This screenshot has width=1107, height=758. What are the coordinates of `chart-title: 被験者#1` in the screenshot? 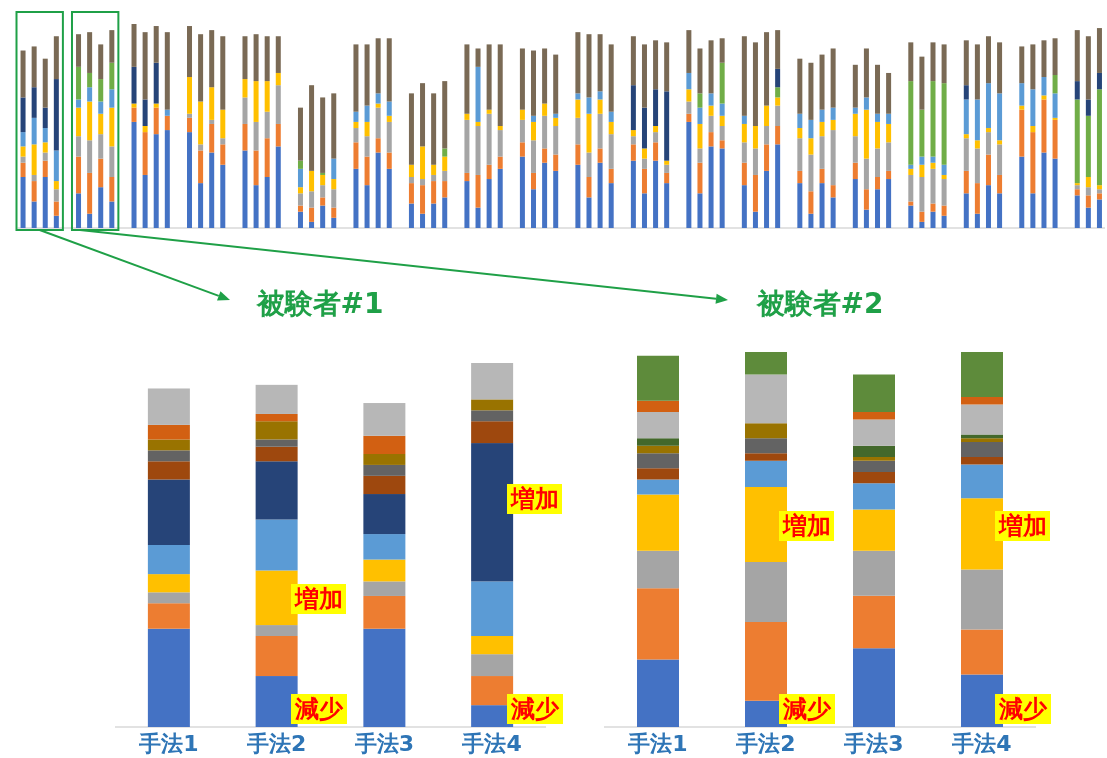 It's located at (319, 303).